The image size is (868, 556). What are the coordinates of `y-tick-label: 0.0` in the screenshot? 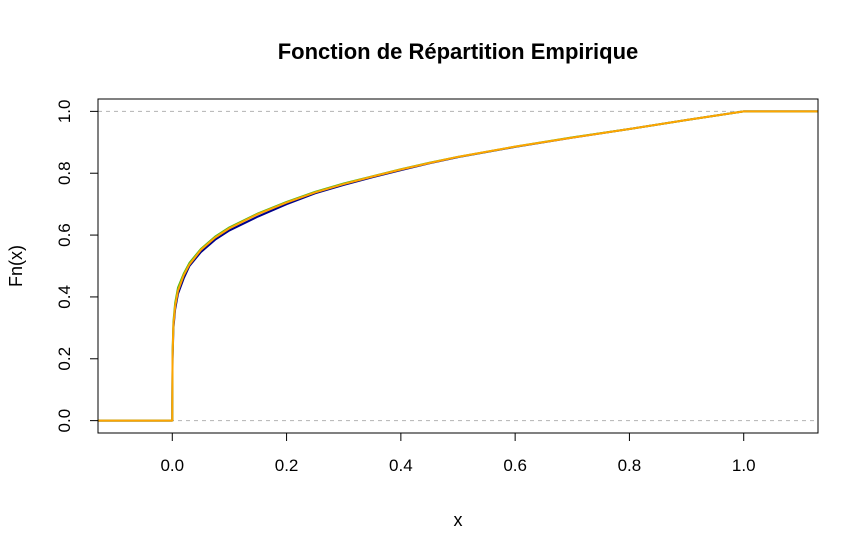 It's located at (64, 421).